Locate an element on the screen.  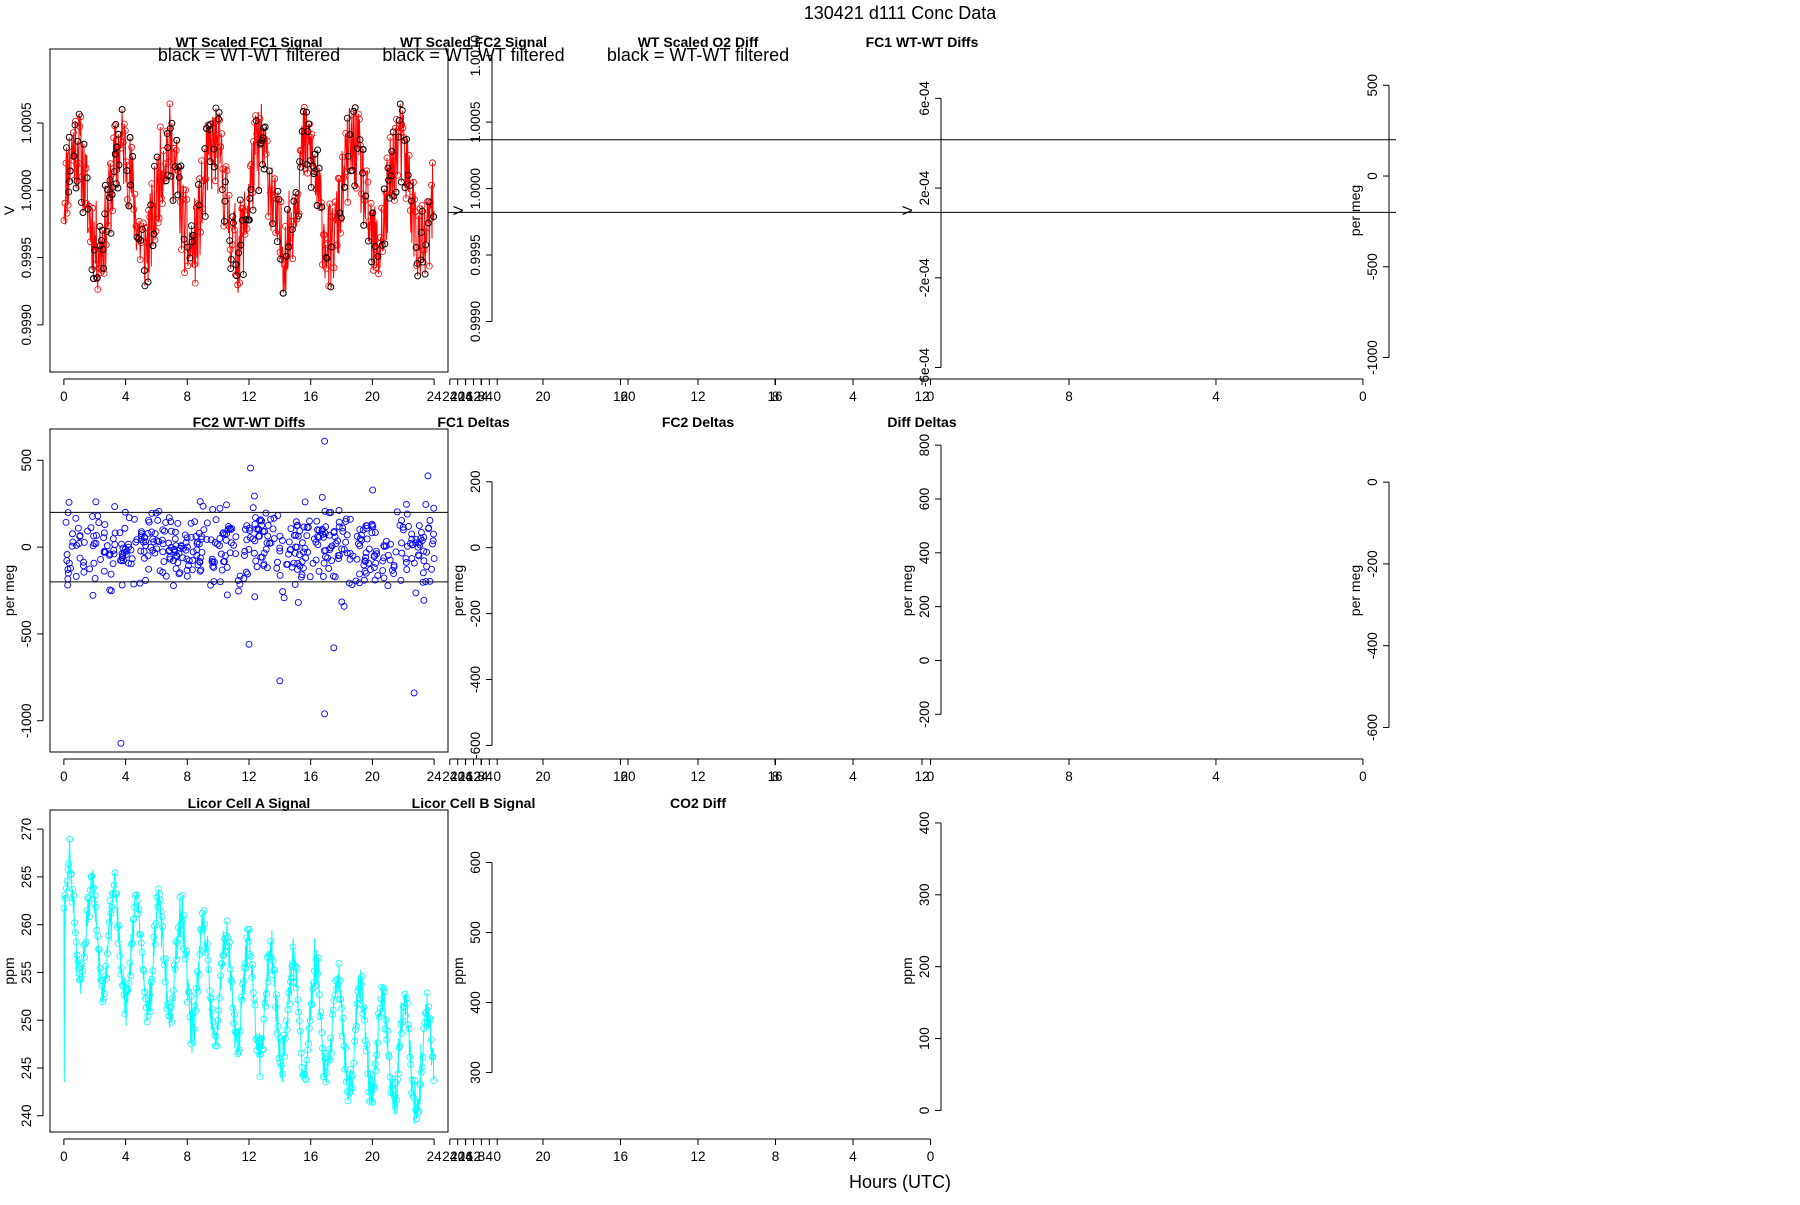
y-tick-label: 500 is located at coordinates (1372, 85).